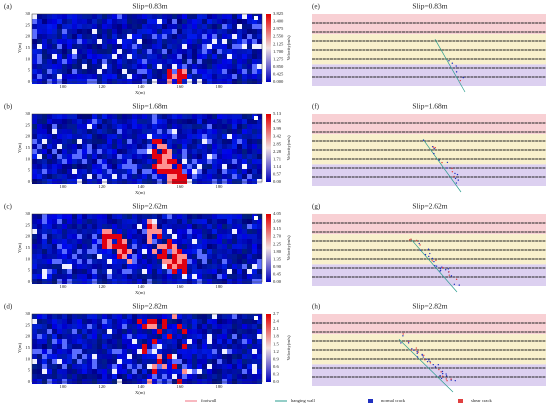 This screenshot has width=550, height=407. Describe the element at coordinates (27, 347) in the screenshot. I see `y-tick-label: 15` at that location.